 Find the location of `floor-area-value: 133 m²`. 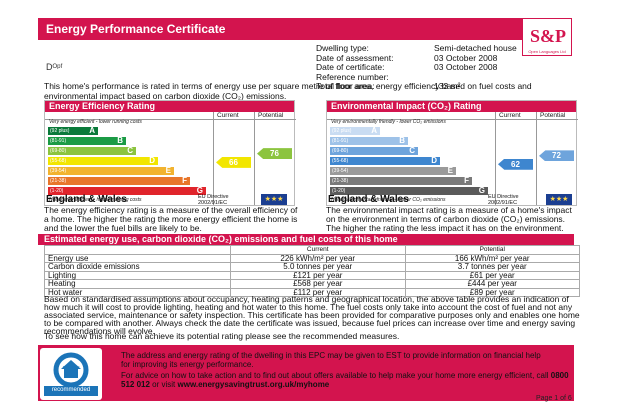

floor-area-value: 133 m² is located at coordinates (447, 86).